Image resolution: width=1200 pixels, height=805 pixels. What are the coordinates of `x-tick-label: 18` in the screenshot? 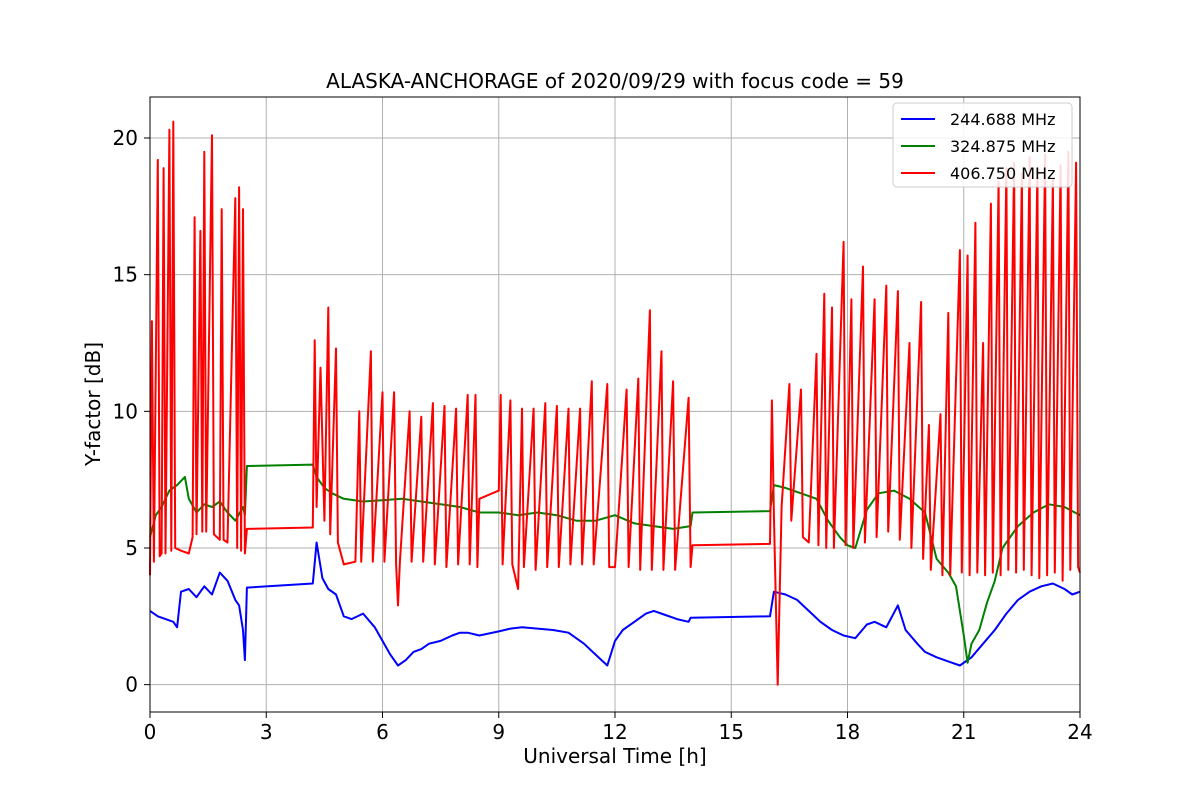 It's located at (847, 732).